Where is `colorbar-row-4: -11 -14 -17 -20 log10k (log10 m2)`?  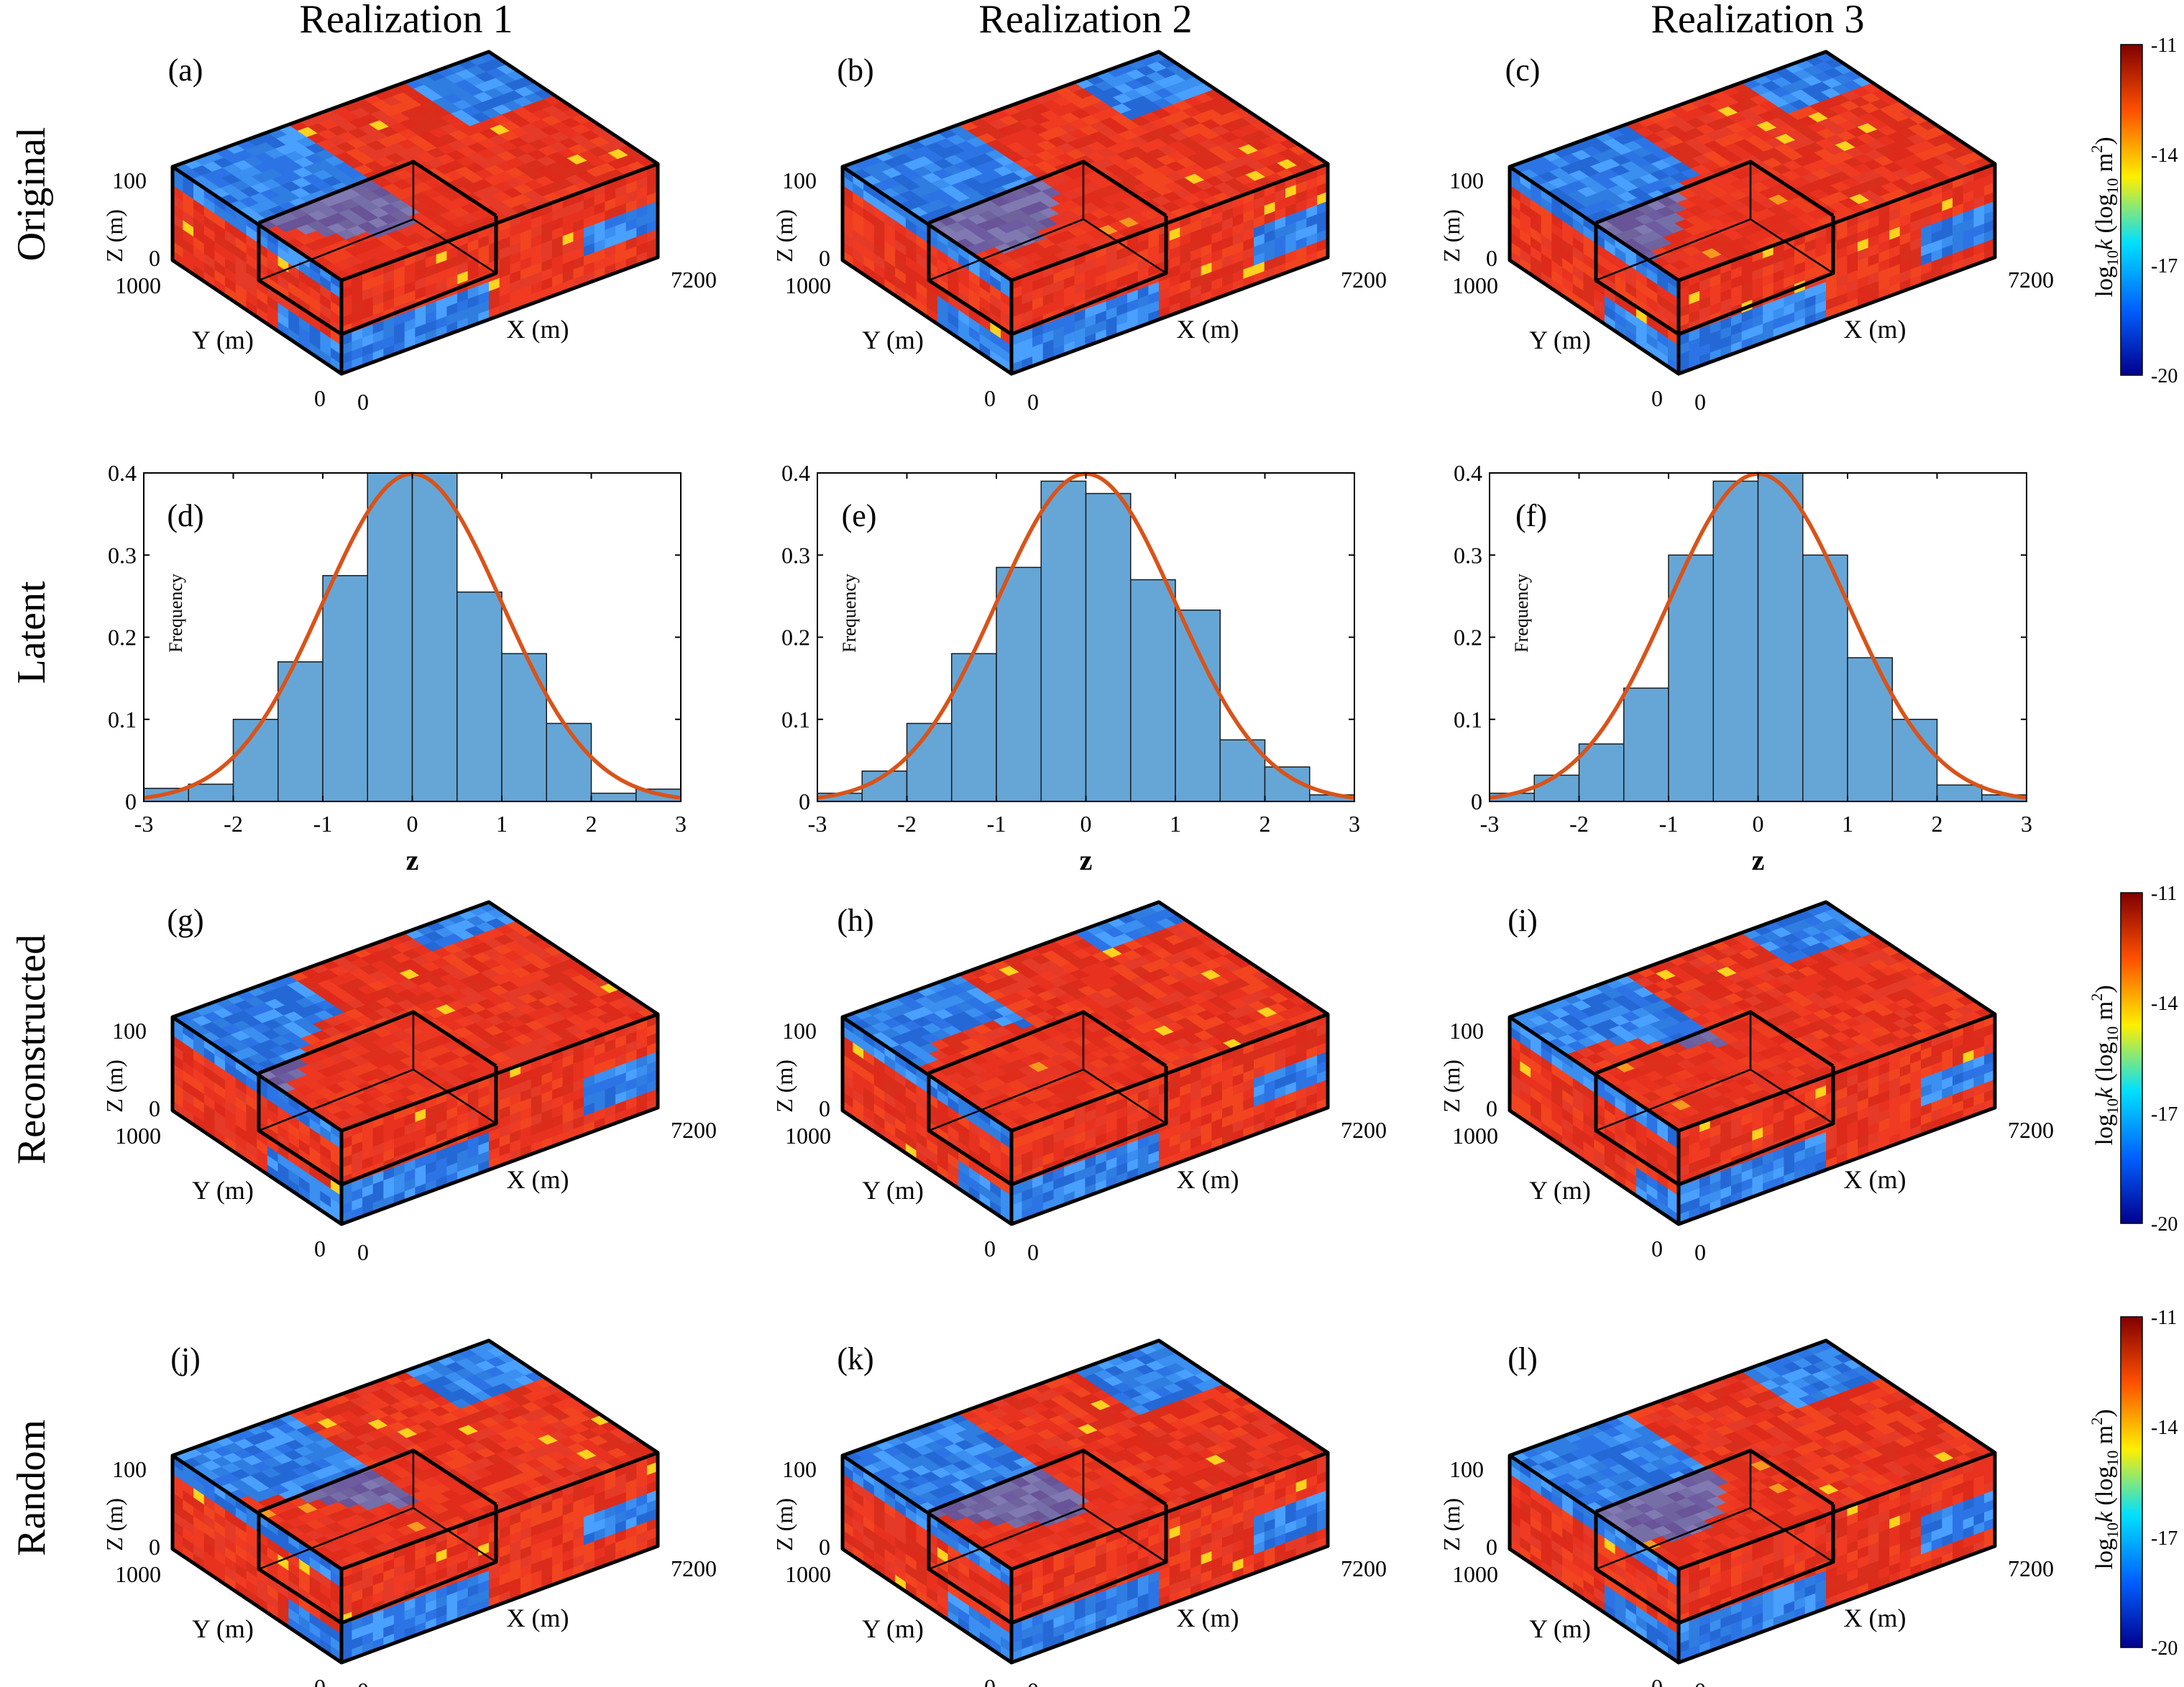
colorbar-row-4: -11 -14 -17 -20 log10k (log10 m2) is located at coordinates (2133, 1483).